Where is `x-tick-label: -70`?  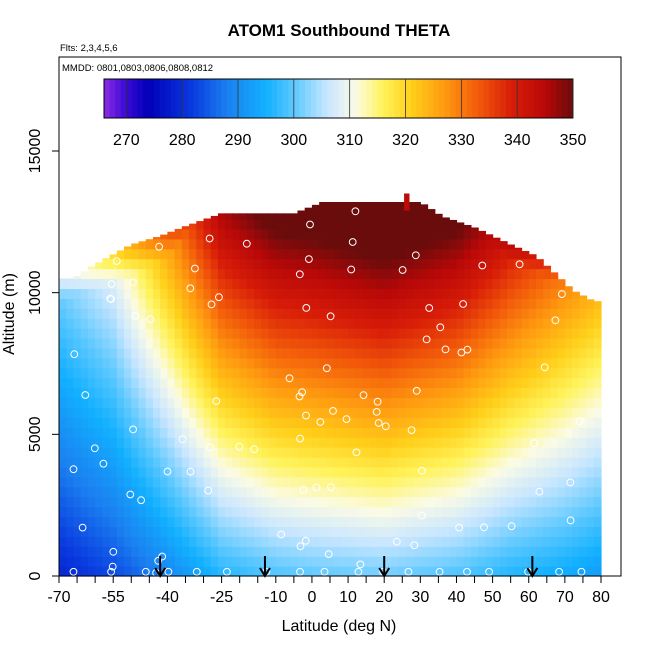 x-tick-label: -70 is located at coordinates (58, 597).